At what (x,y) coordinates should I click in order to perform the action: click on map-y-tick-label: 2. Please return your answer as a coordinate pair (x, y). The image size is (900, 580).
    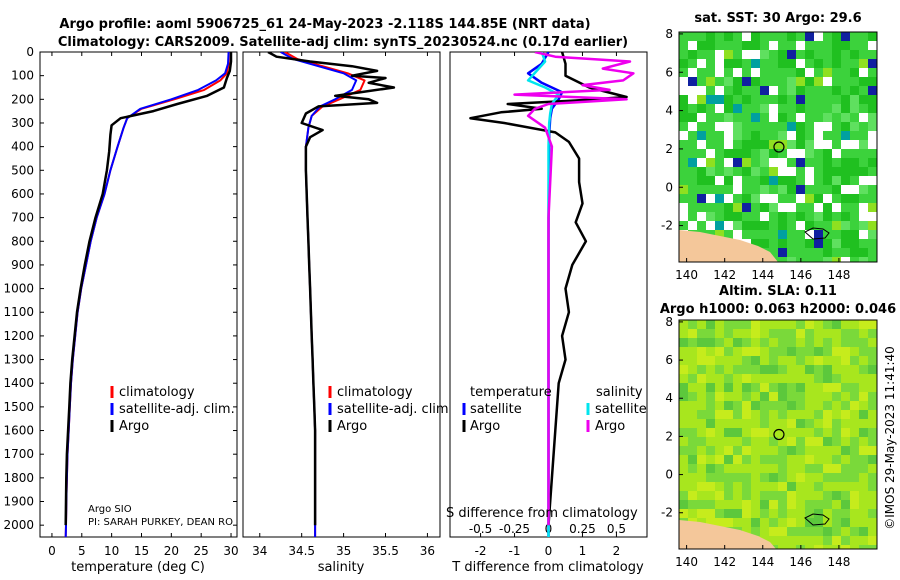
    Looking at the image, I should click on (669, 149).